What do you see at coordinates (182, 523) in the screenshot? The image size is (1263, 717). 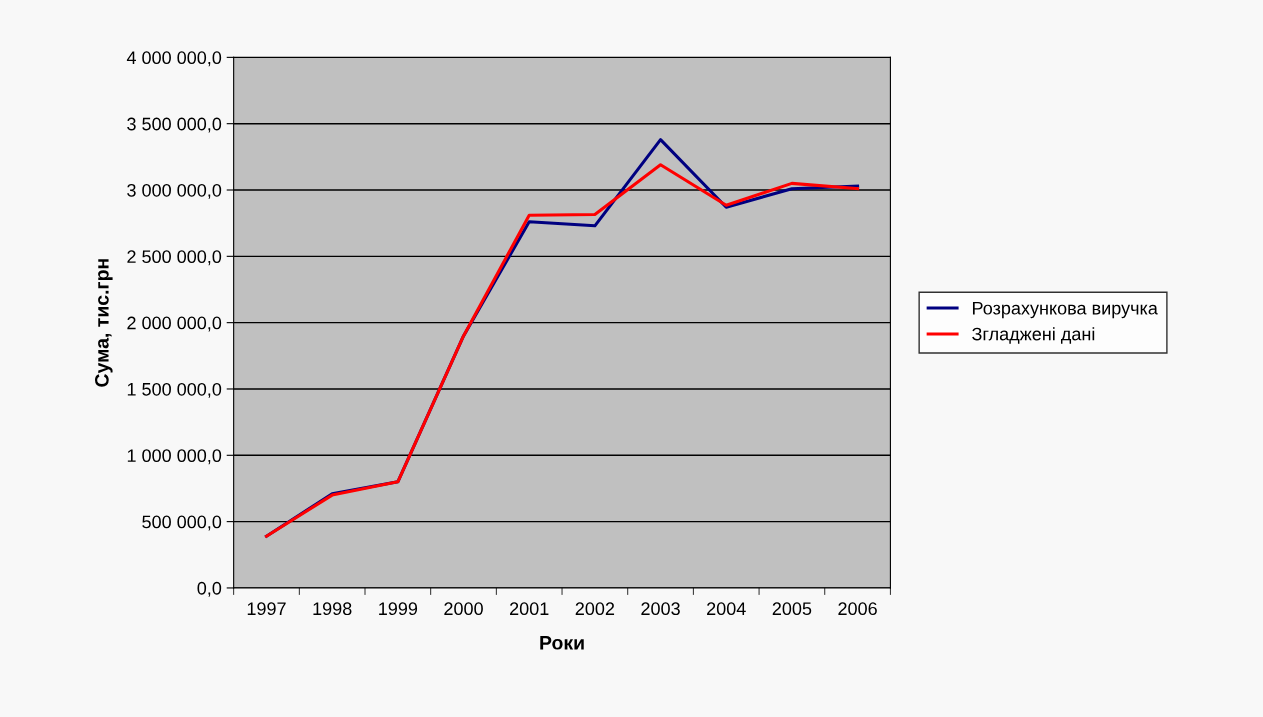 I see `y-tick-label: 500 000,0` at bounding box center [182, 523].